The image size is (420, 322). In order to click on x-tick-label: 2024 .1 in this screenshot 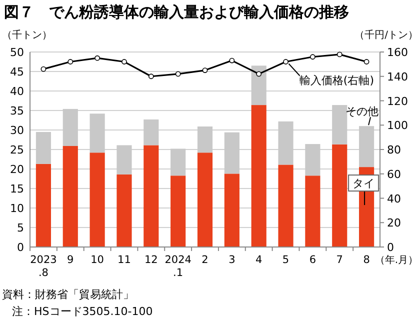, I will do `click(178, 266)`.